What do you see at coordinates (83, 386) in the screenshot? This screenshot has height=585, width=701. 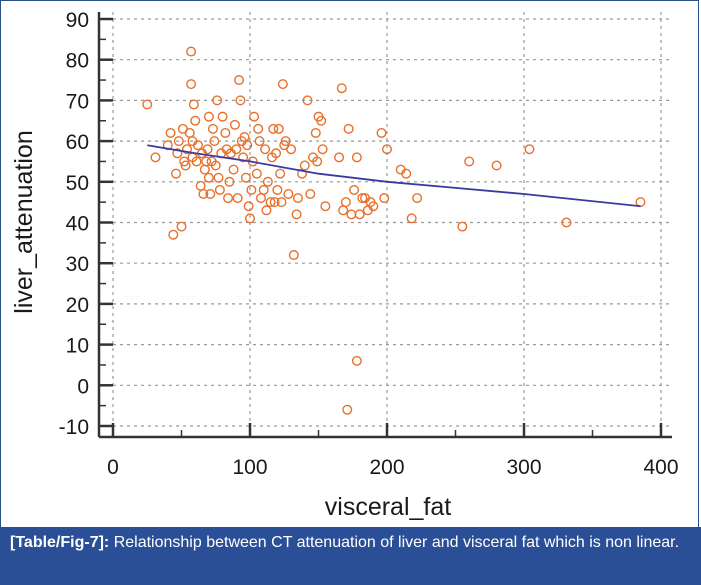 I see `y-tick-label: 0` at bounding box center [83, 386].